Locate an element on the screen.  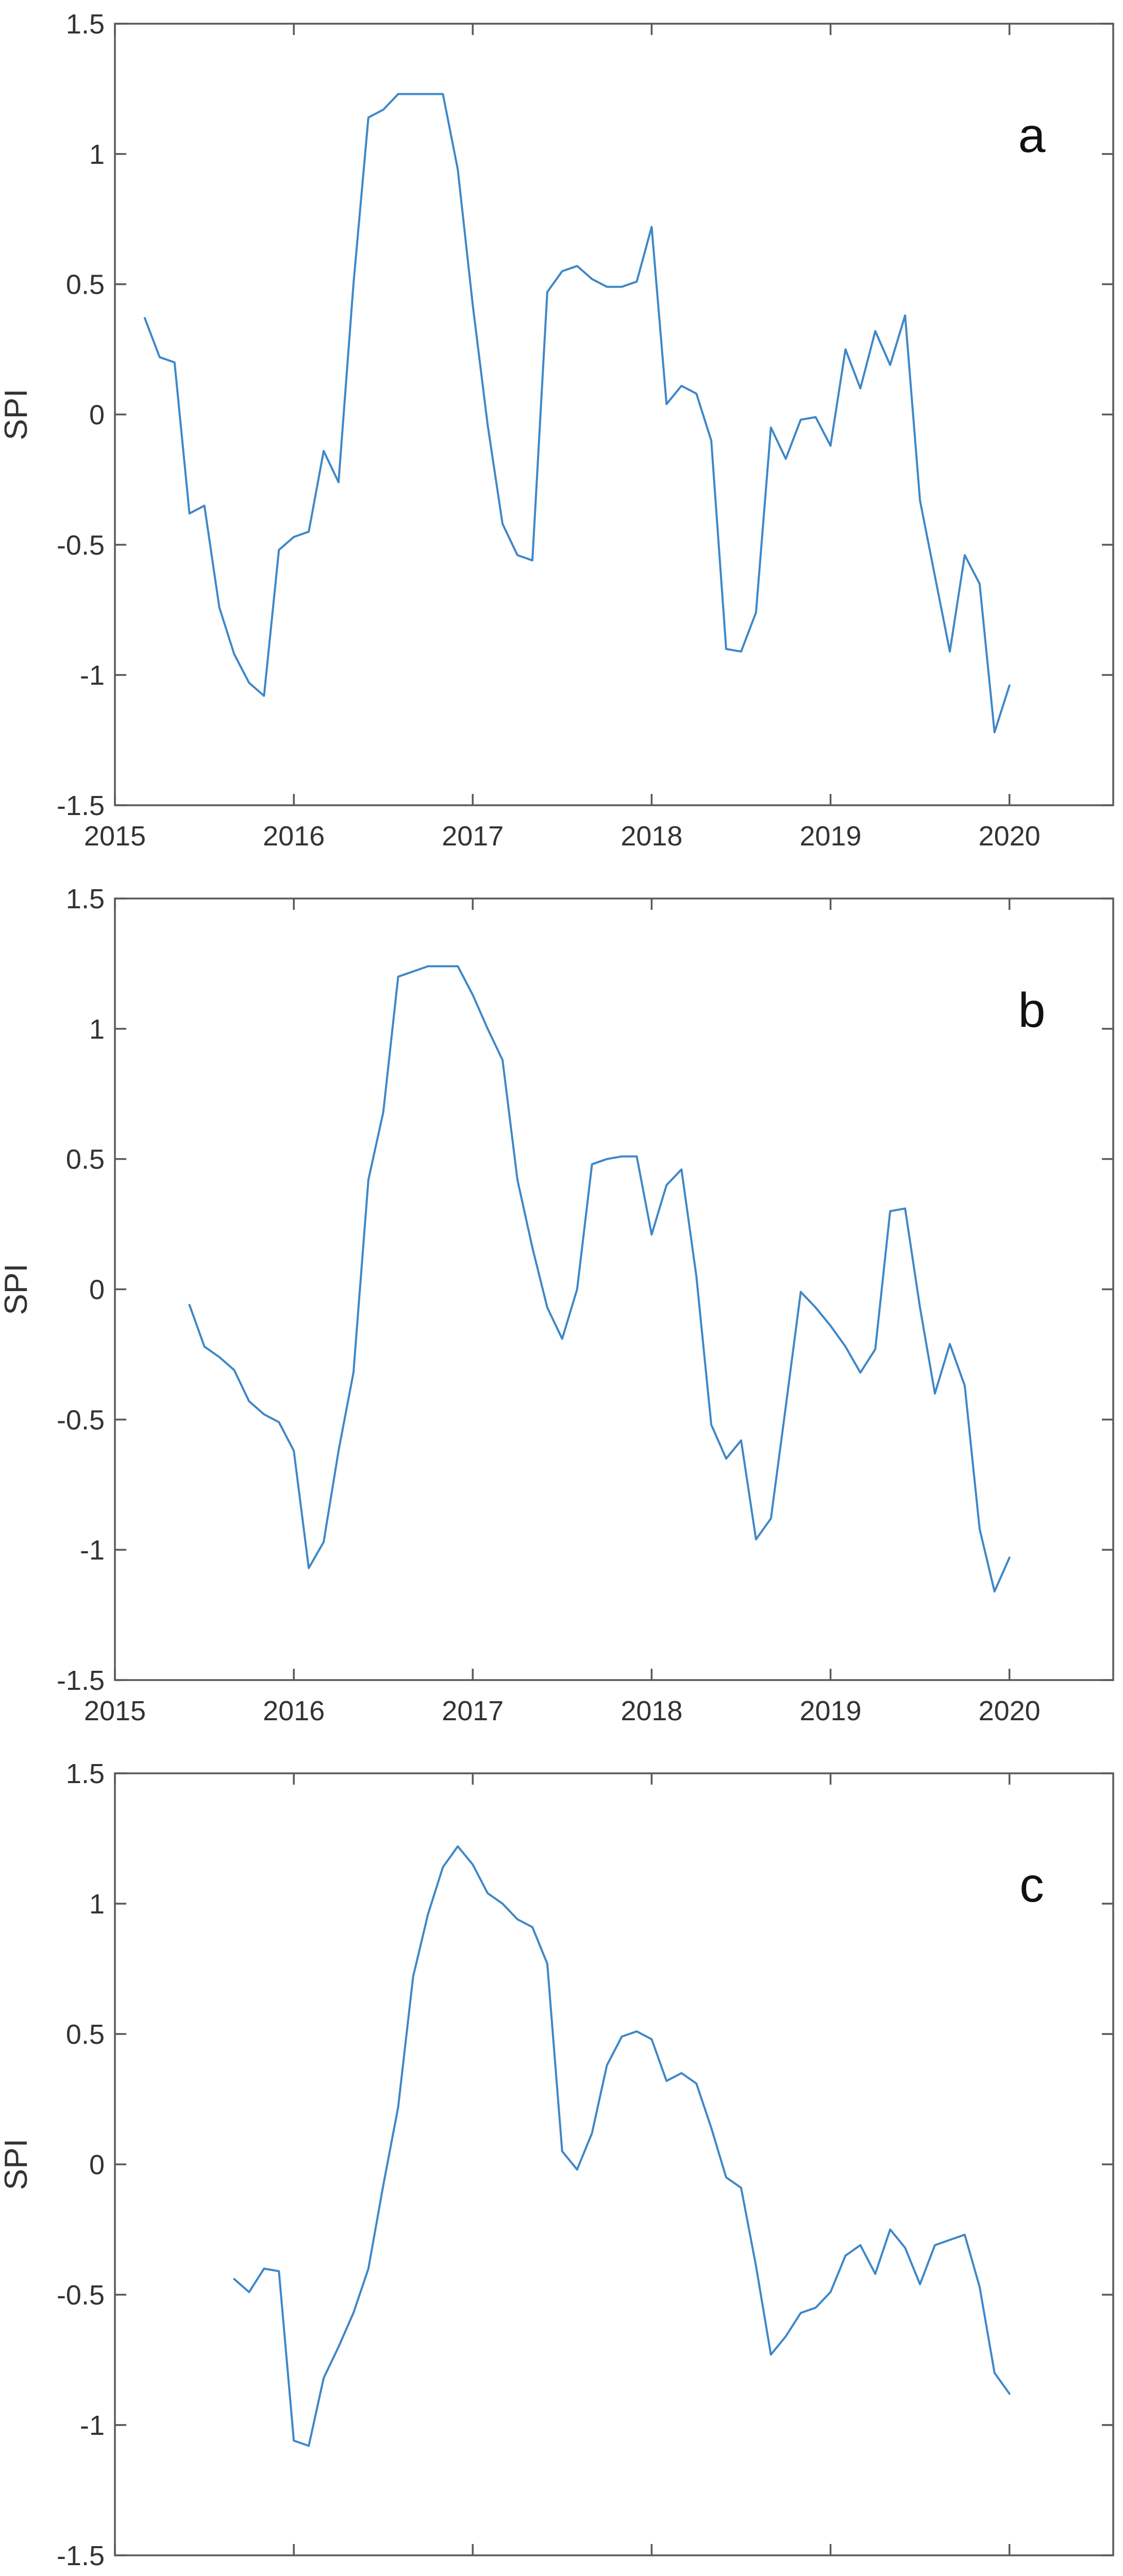
panel-letter: b is located at coordinates (1032, 1010).